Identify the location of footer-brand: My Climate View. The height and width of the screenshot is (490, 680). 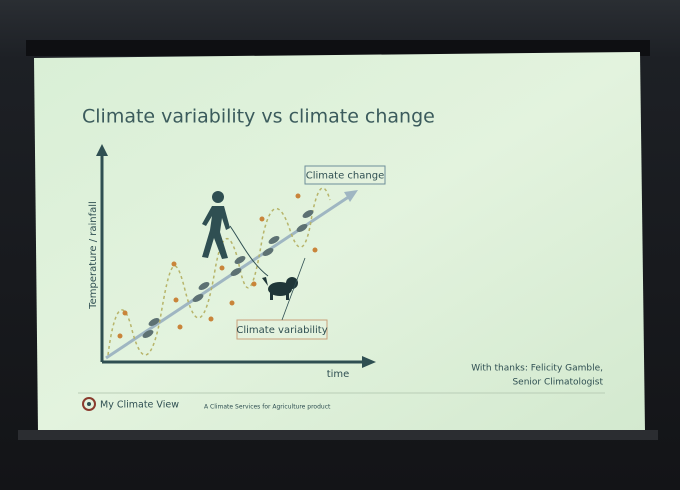
(139, 405).